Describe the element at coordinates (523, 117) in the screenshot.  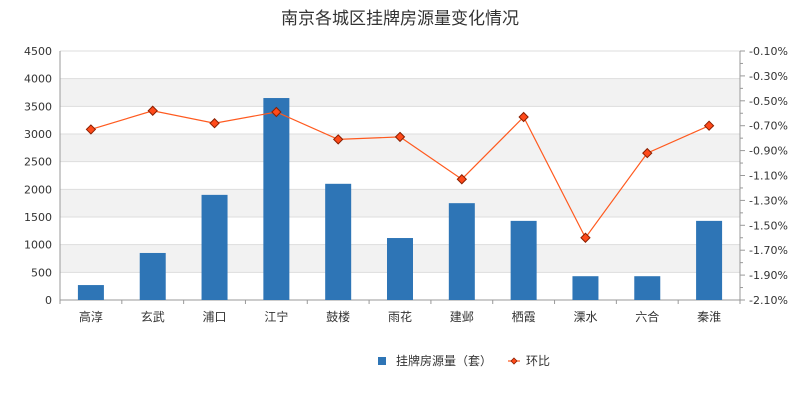
I see `ratio-point-栖霞` at that location.